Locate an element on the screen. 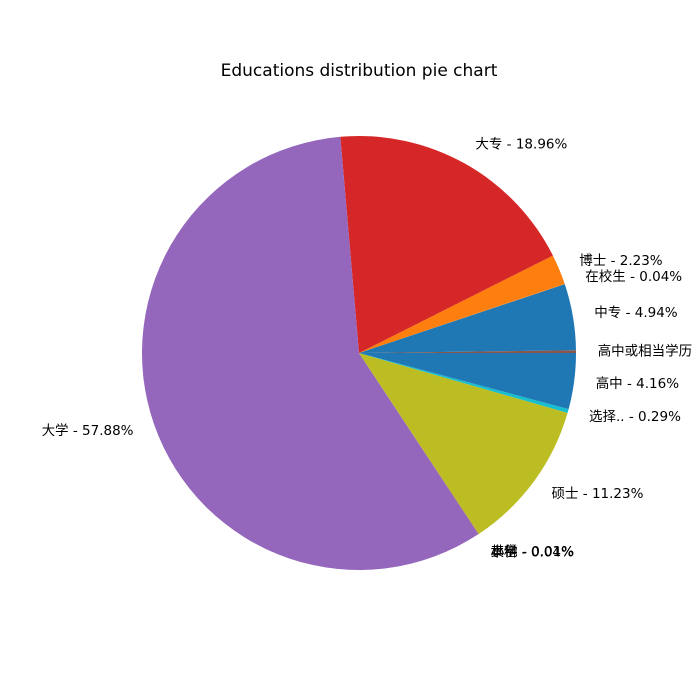 This screenshot has height=700, width=700. slice-label-7: 其他 - 0.01% is located at coordinates (533, 552).